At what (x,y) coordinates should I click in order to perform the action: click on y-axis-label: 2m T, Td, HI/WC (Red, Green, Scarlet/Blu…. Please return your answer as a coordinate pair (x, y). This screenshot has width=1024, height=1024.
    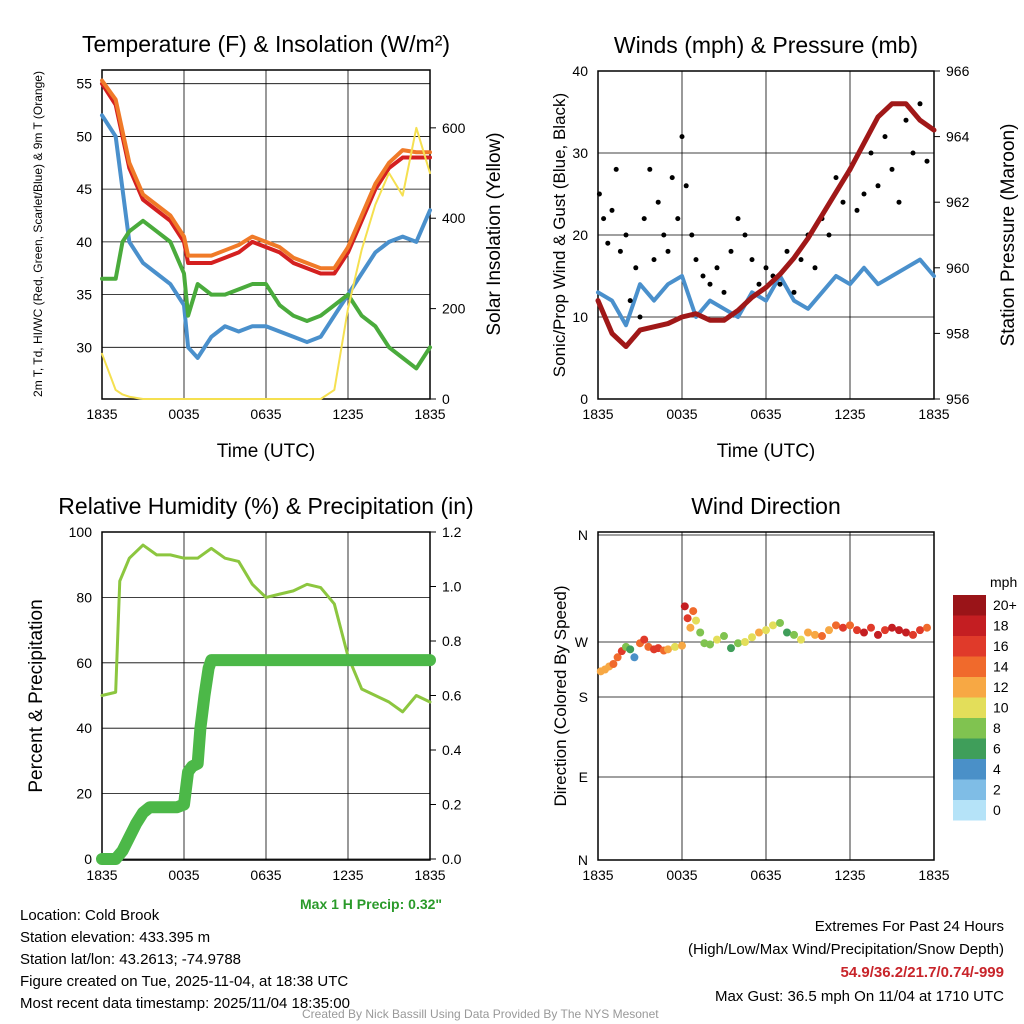
    Looking at the image, I should click on (38, 234).